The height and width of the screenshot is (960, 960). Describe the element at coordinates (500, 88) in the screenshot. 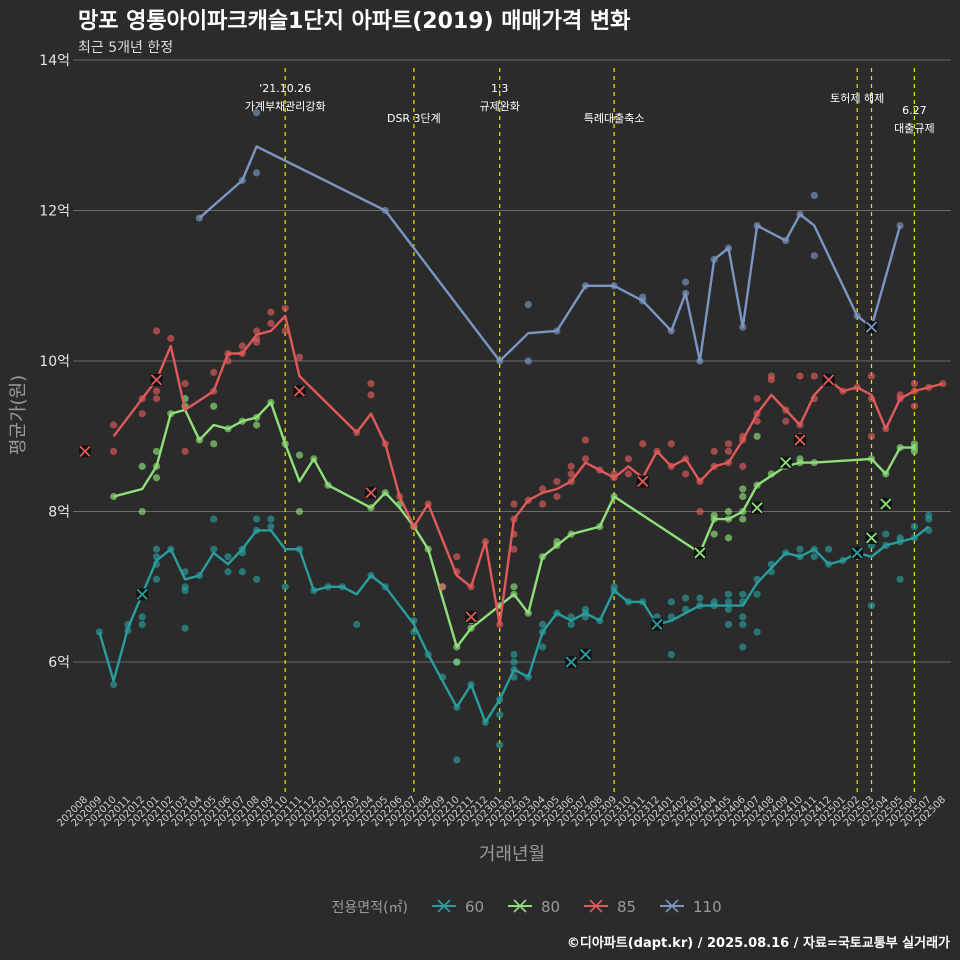

I see `event-label: 1.3` at that location.